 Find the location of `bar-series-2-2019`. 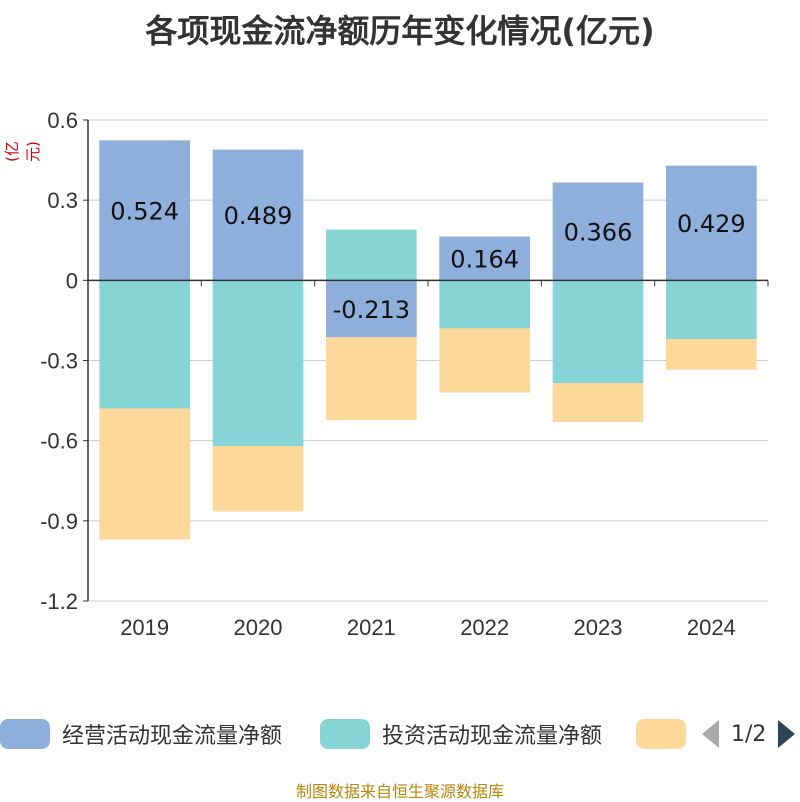

bar-series-2-2019 is located at coordinates (144, 474).